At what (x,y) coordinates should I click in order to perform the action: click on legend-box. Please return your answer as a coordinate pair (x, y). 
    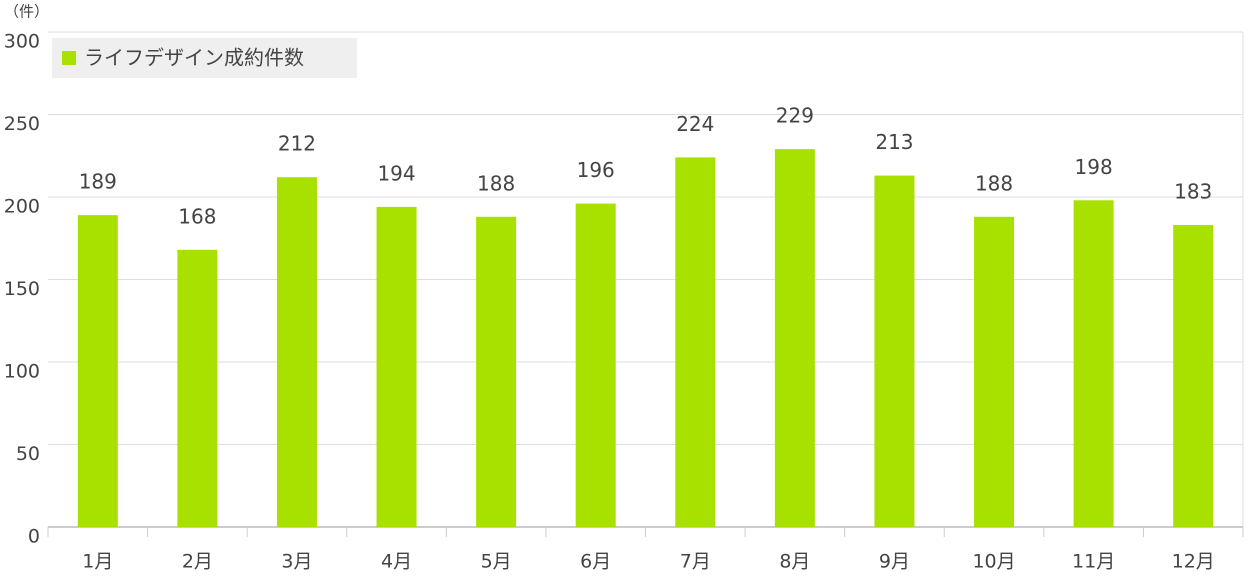
    Looking at the image, I should click on (204, 58).